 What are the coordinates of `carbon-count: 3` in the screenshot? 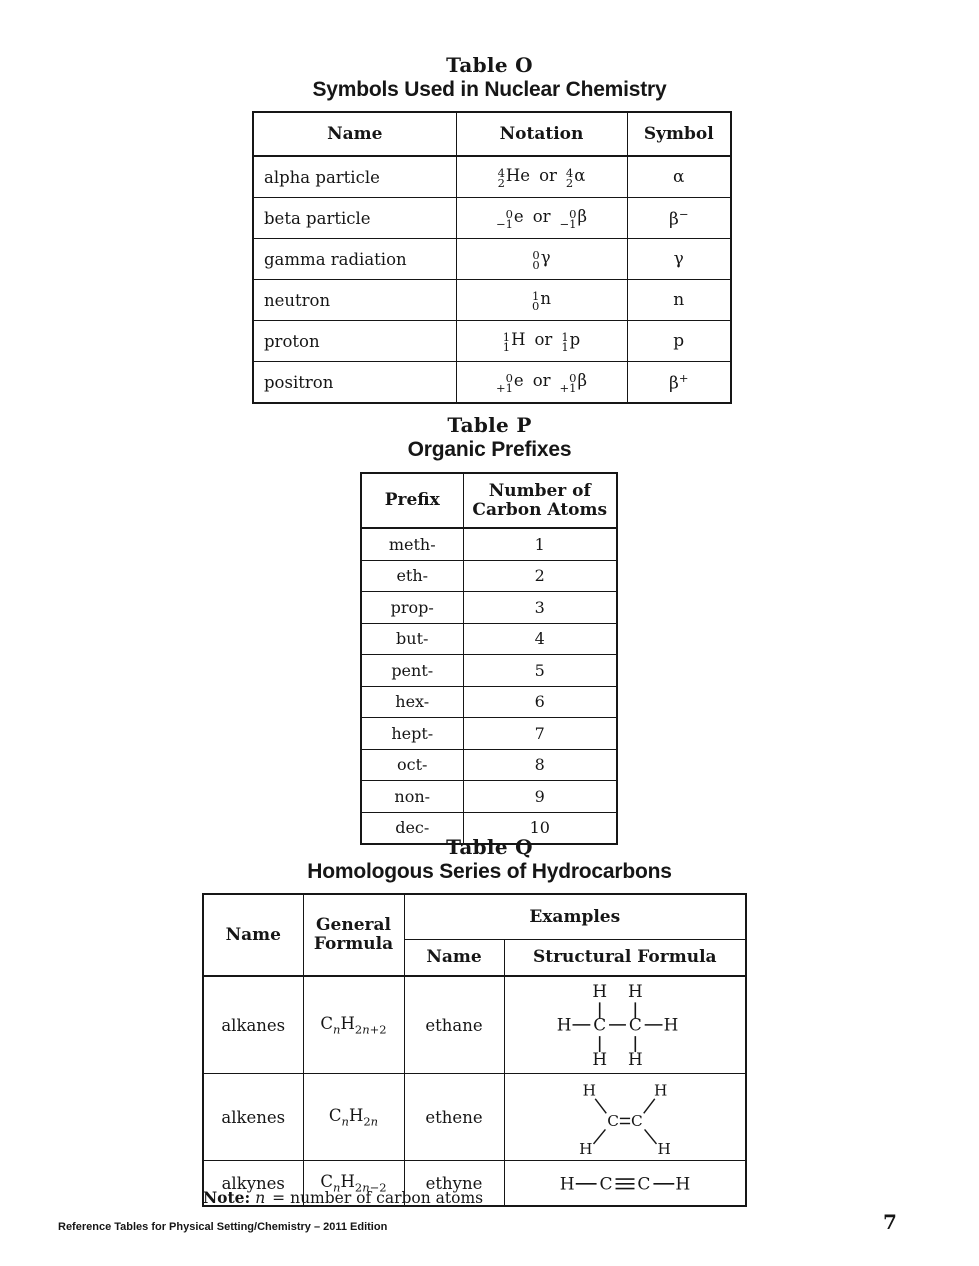 It's located at (540, 607).